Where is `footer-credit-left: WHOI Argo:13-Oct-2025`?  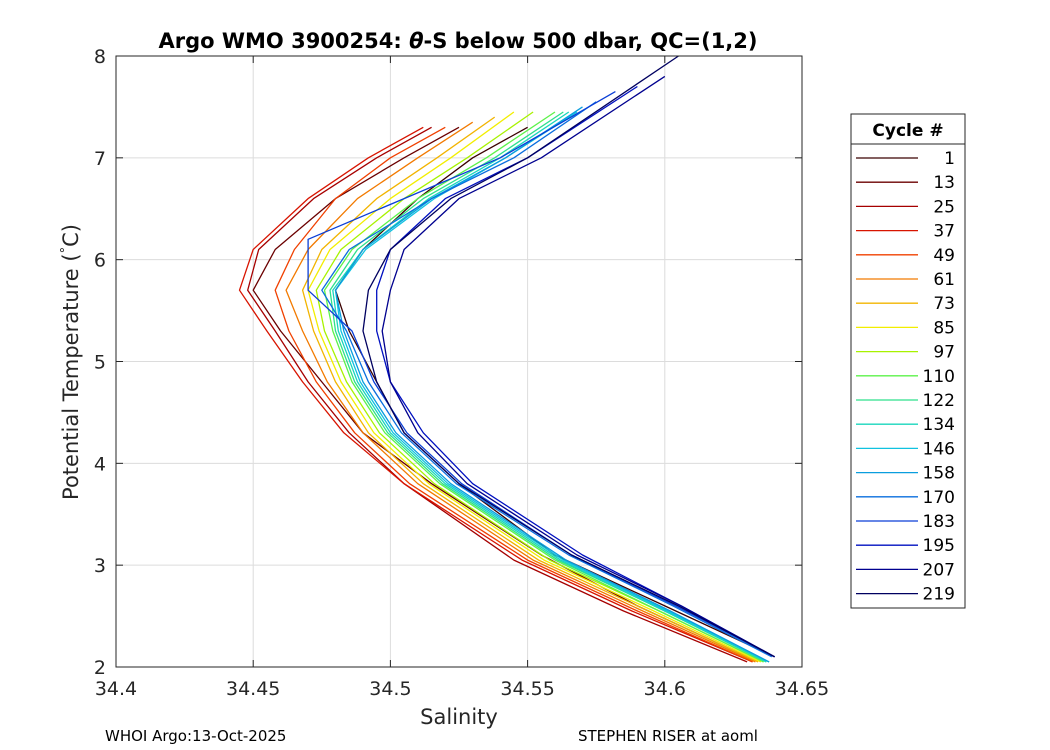 footer-credit-left: WHOI Argo:13-Oct-2025 is located at coordinates (195, 736).